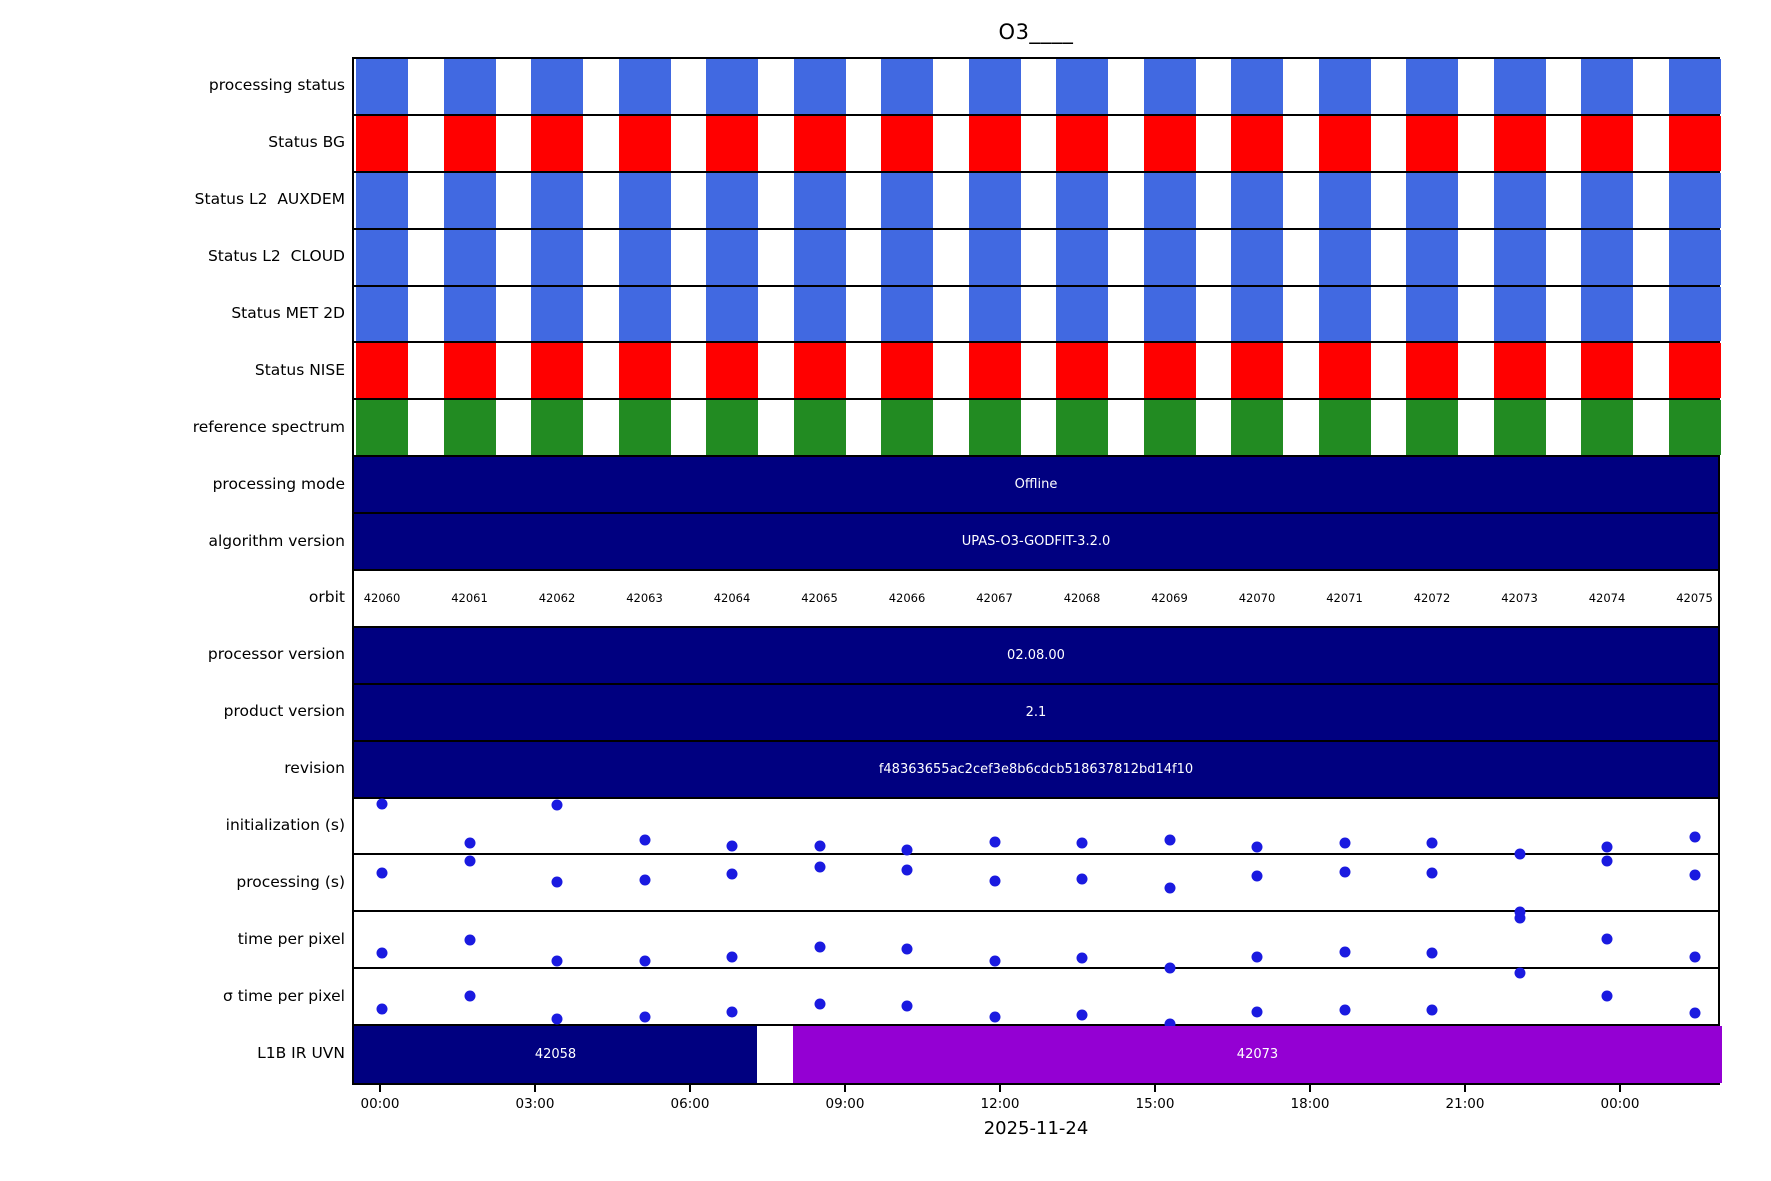 Image resolution: width=1771 pixels, height=1181 pixels. What do you see at coordinates (268, 426) in the screenshot?
I see `row-label: reference spectrum` at bounding box center [268, 426].